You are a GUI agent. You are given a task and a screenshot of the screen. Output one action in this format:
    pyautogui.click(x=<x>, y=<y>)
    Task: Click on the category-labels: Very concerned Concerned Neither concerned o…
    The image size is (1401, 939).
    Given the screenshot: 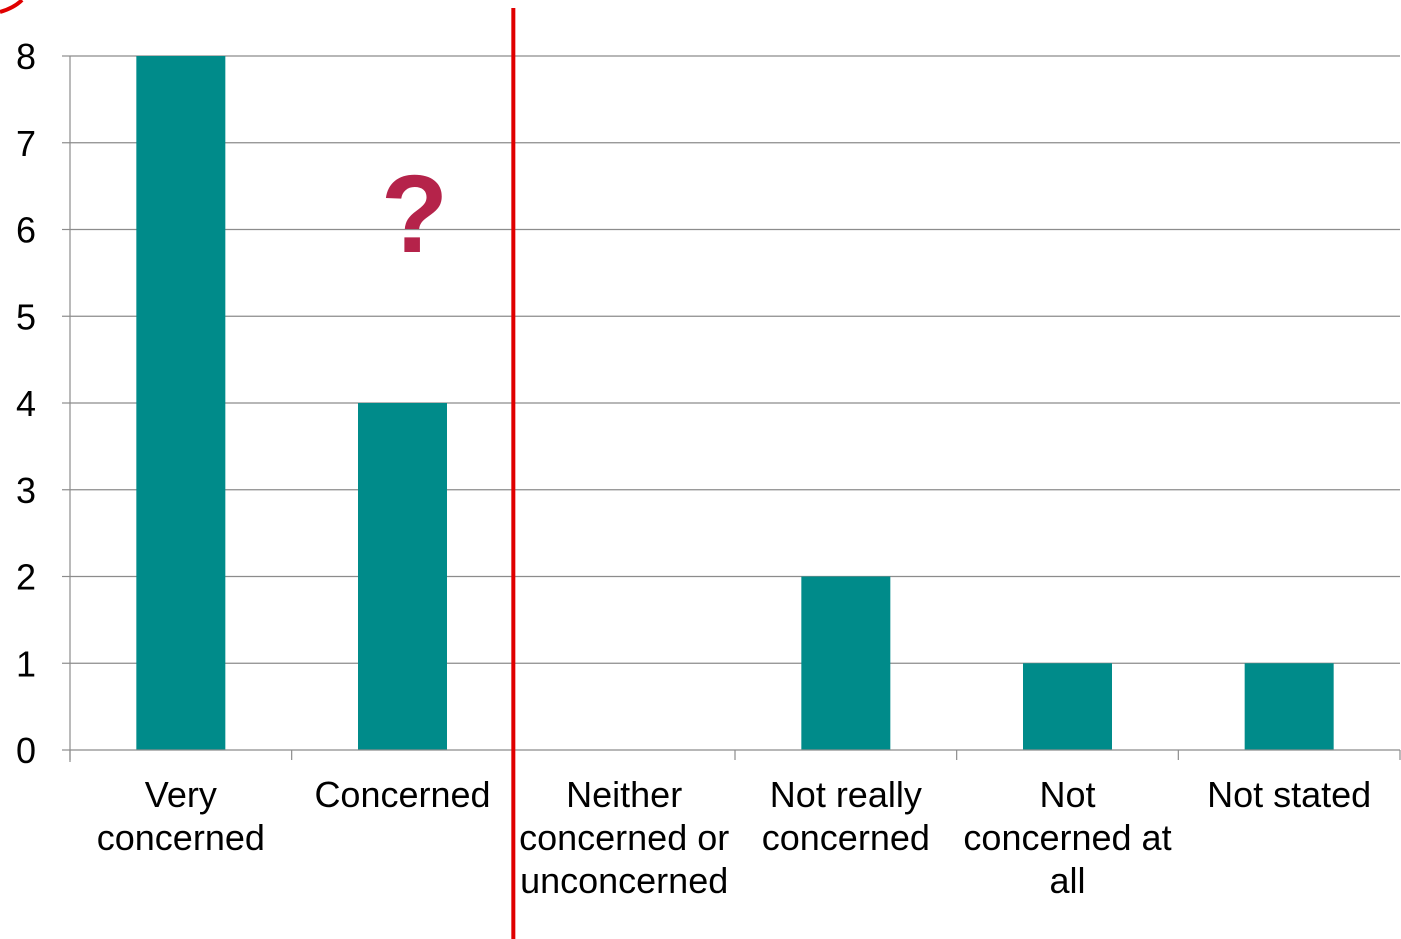 What is the action you would take?
    pyautogui.click(x=734, y=837)
    